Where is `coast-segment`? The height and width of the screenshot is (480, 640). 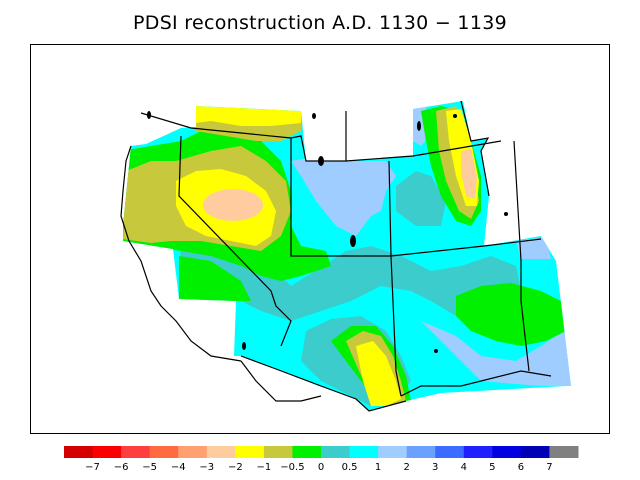 coast-segment is located at coordinates (311, 398).